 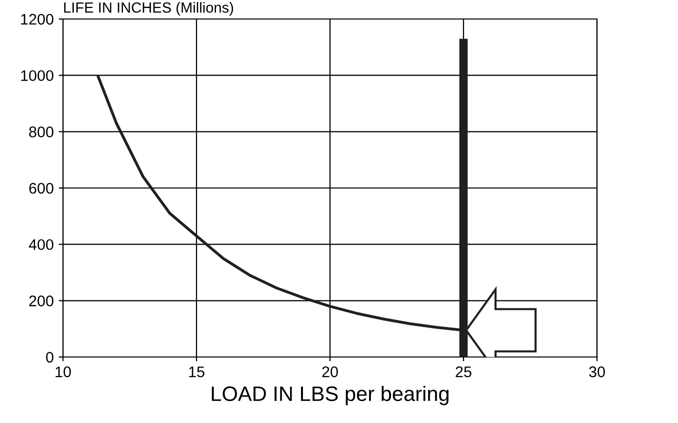 What do you see at coordinates (37, 76) in the screenshot?
I see `y-tick-label: 1000` at bounding box center [37, 76].